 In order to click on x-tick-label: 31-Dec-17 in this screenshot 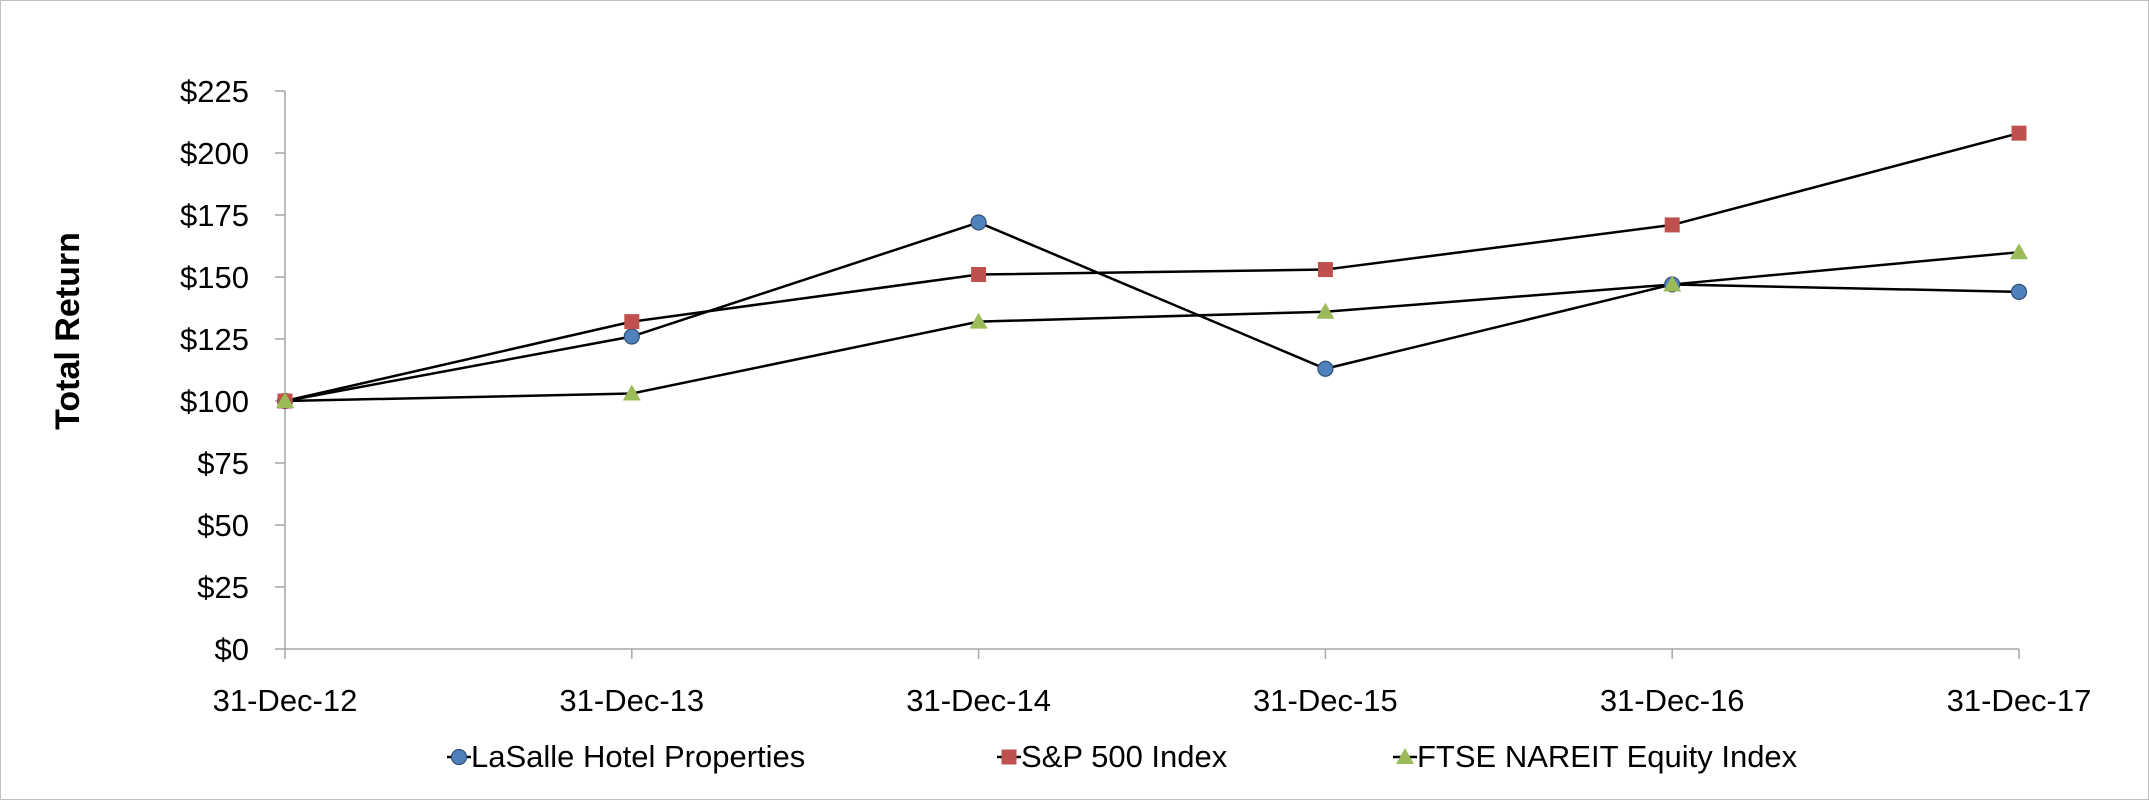, I will do `click(2019, 700)`.